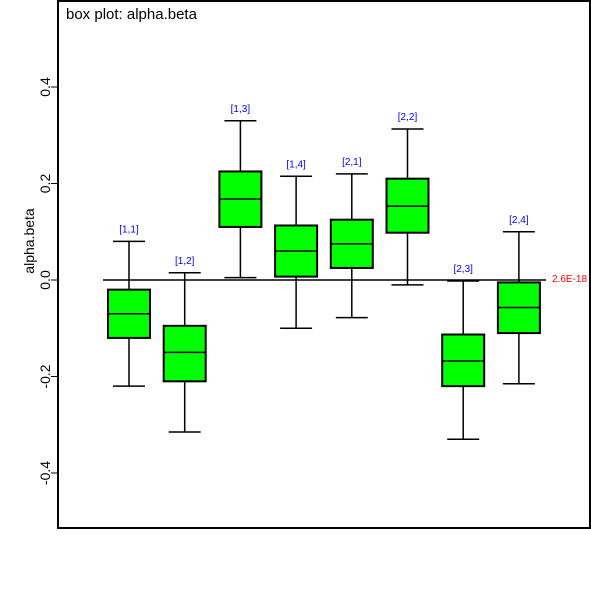 The height and width of the screenshot is (591, 591). Describe the element at coordinates (408, 117) in the screenshot. I see `box-label: [2,2]` at that location.